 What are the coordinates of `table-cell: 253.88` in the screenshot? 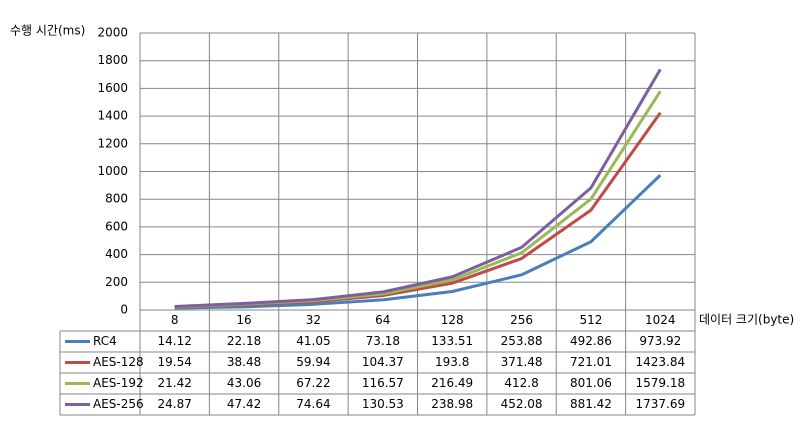 It's located at (522, 341).